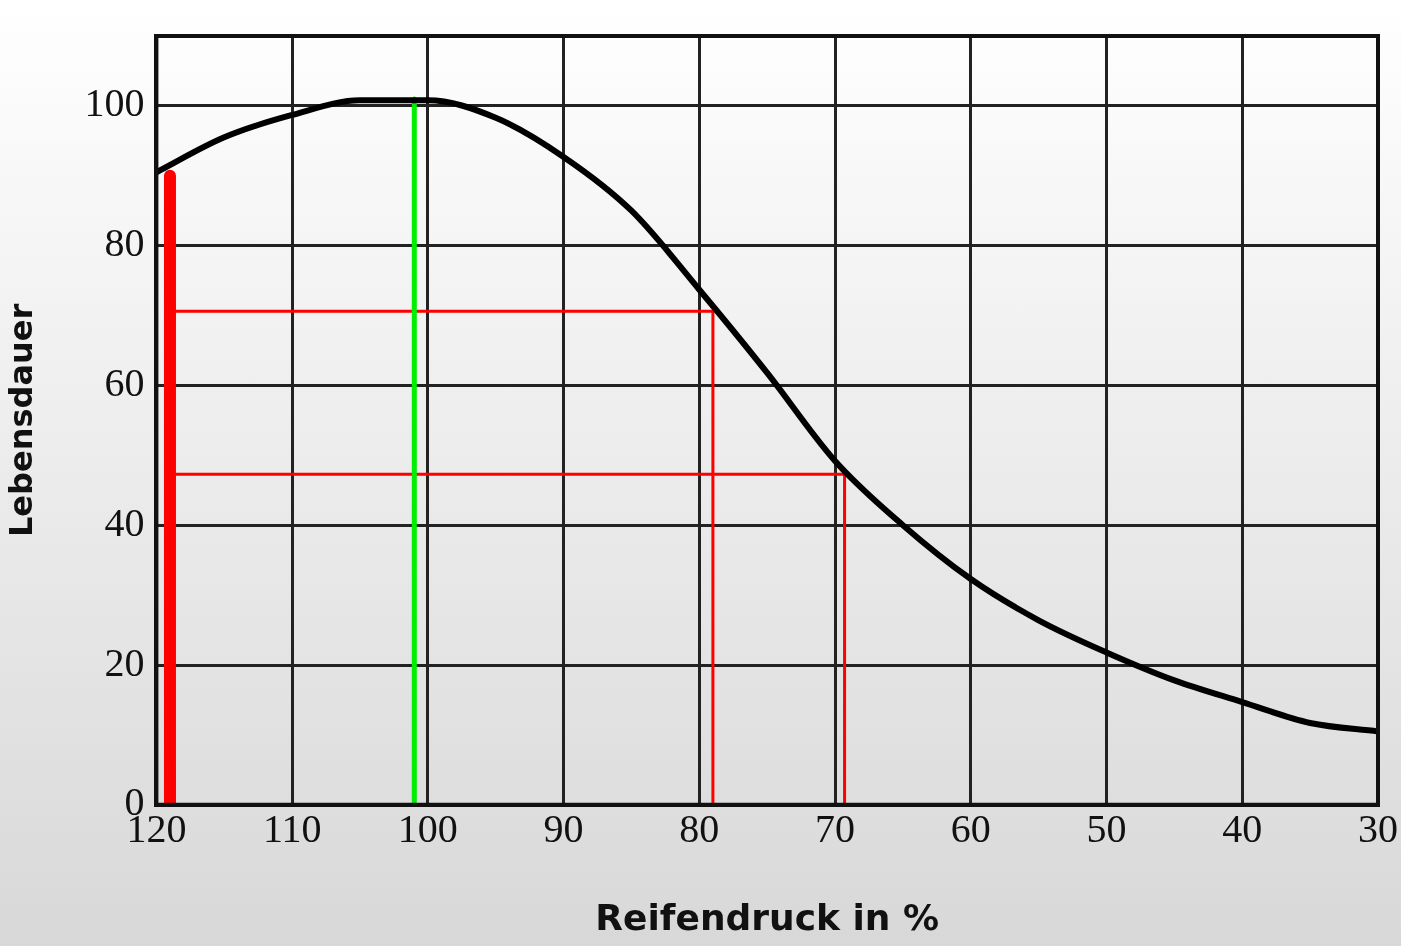 This screenshot has height=946, width=1401. Describe the element at coordinates (563, 829) in the screenshot. I see `x-tick-label: 90` at that location.